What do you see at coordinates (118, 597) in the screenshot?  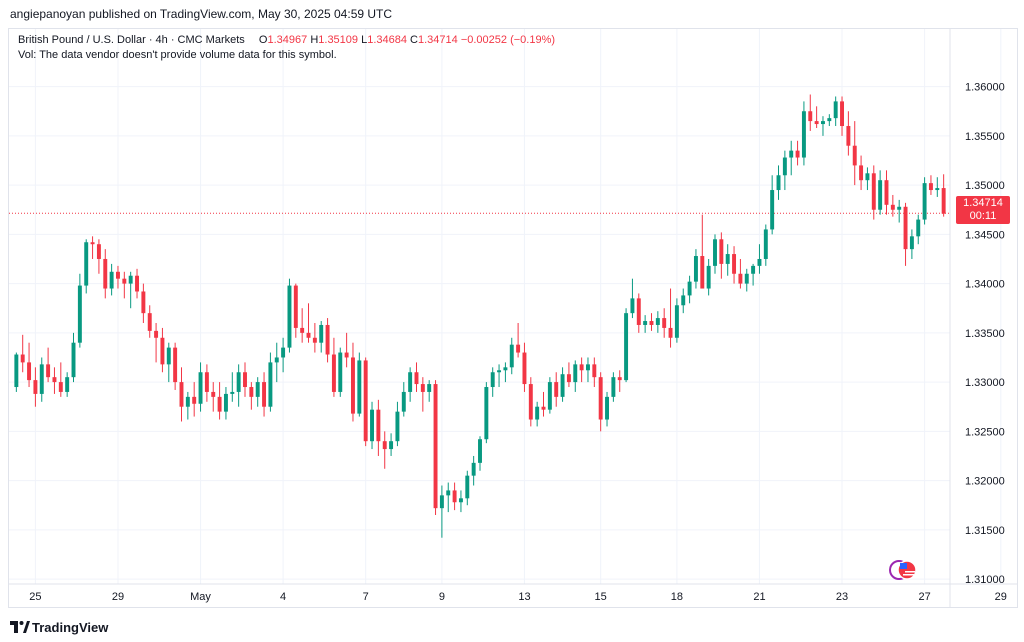 I see `time-tick-label: 29` at bounding box center [118, 597].